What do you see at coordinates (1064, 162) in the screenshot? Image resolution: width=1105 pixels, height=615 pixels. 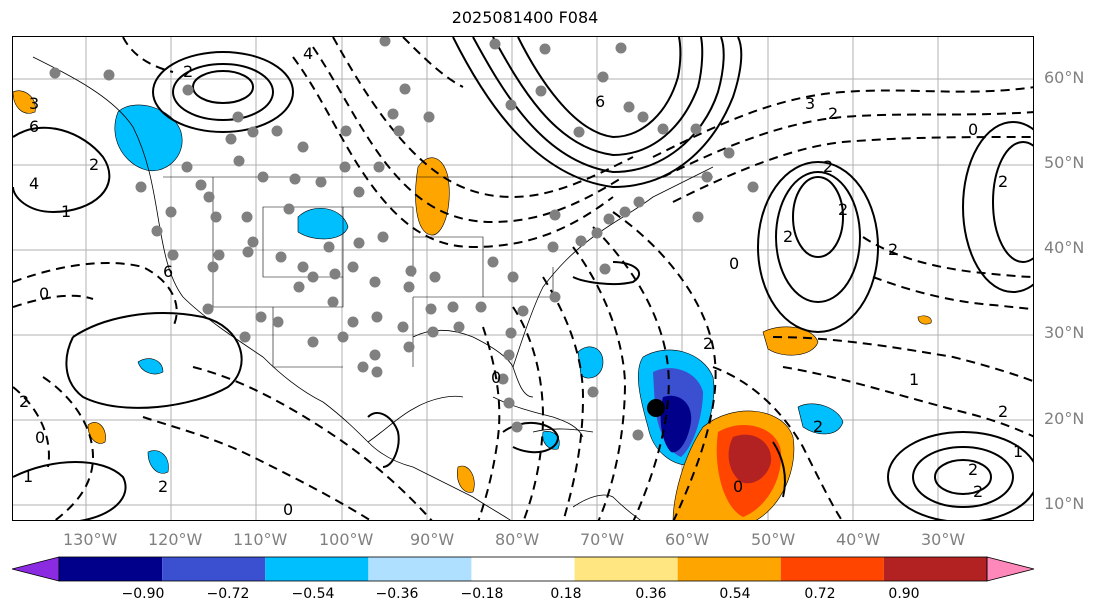 I see `lat-tick: 50°N` at bounding box center [1064, 162].